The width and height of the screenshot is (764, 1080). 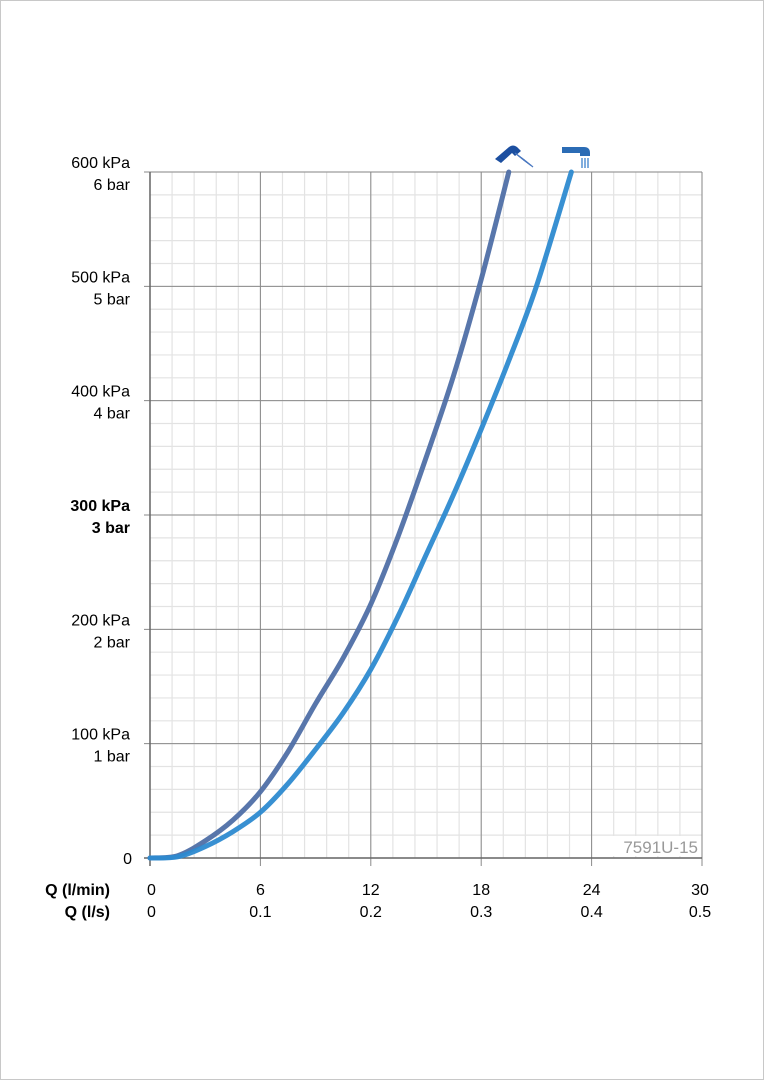 I want to click on x-tick-label-ls: 0.3, so click(x=481, y=912).